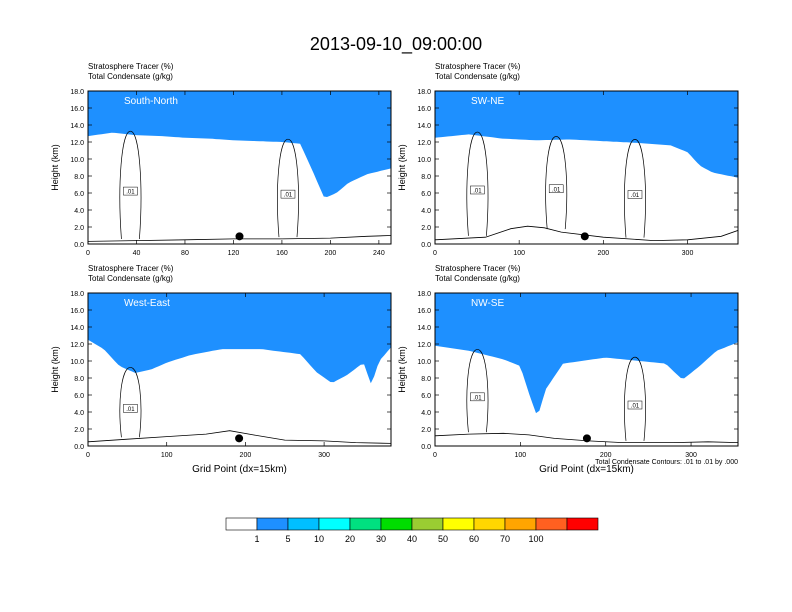 This screenshot has width=792, height=612. I want to click on x-tick-label: 240, so click(379, 253).